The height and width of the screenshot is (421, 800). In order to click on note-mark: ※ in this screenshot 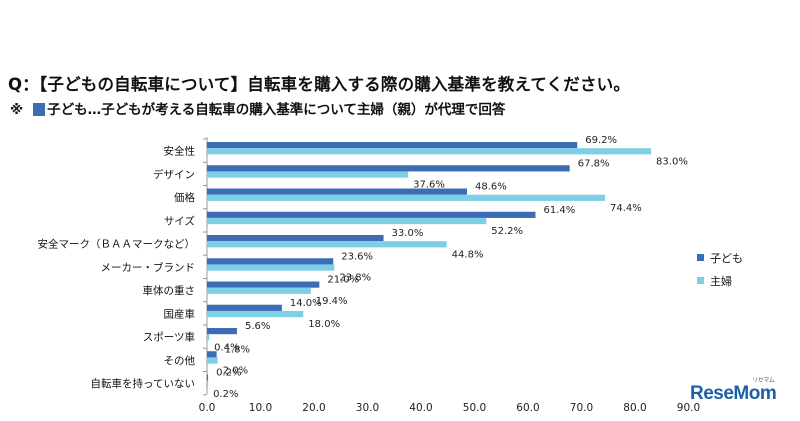, I will do `click(17, 110)`.